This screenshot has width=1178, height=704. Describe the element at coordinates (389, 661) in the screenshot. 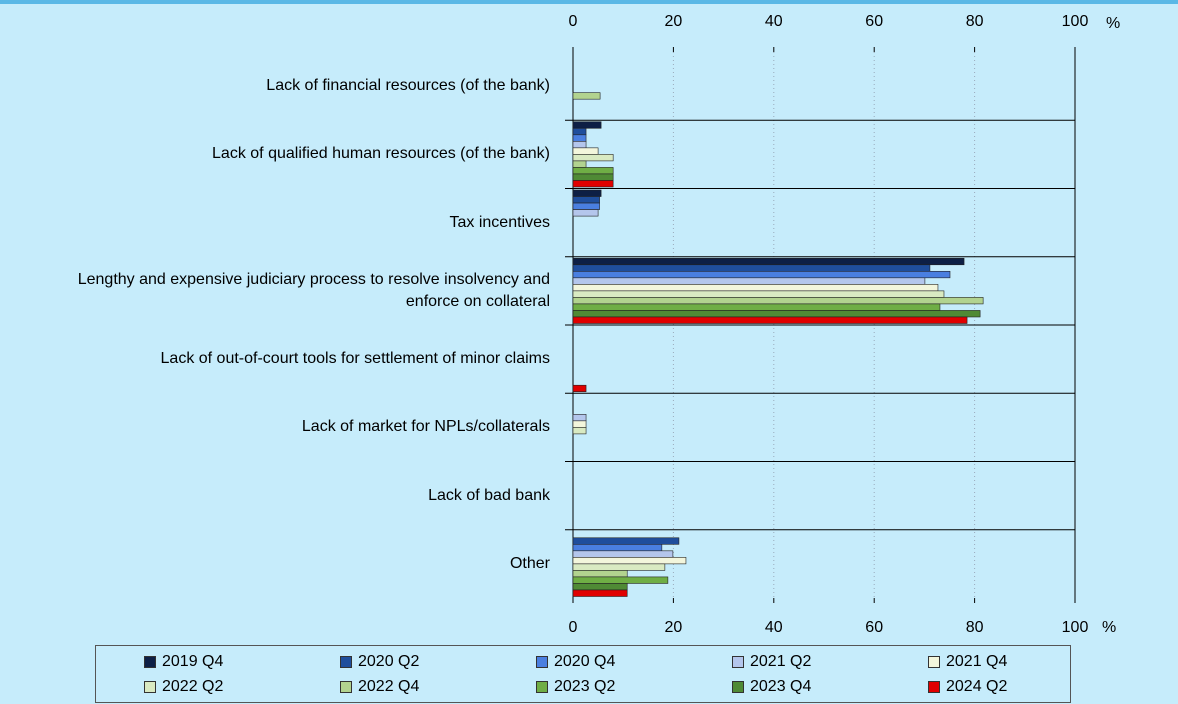

I see `legend-label: 2020 Q2` at that location.